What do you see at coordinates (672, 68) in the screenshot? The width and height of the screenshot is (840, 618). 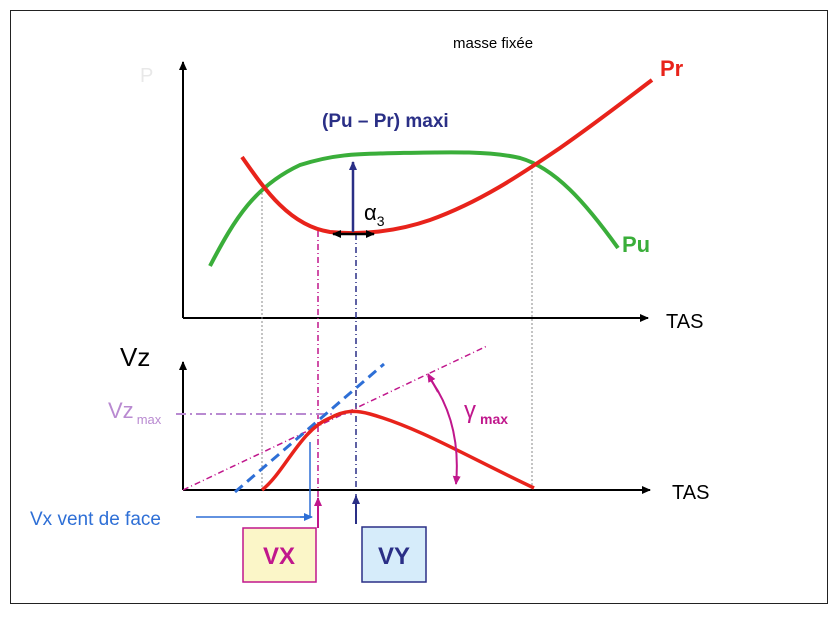 I see `pr-label: Pr` at bounding box center [672, 68].